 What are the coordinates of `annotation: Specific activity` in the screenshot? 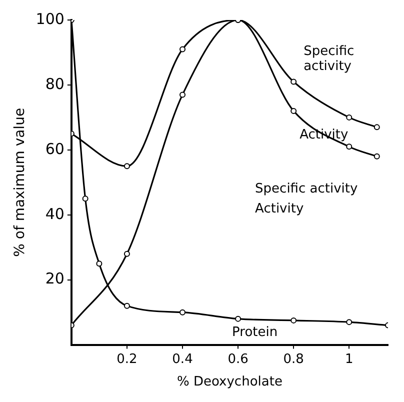 It's located at (306, 188).